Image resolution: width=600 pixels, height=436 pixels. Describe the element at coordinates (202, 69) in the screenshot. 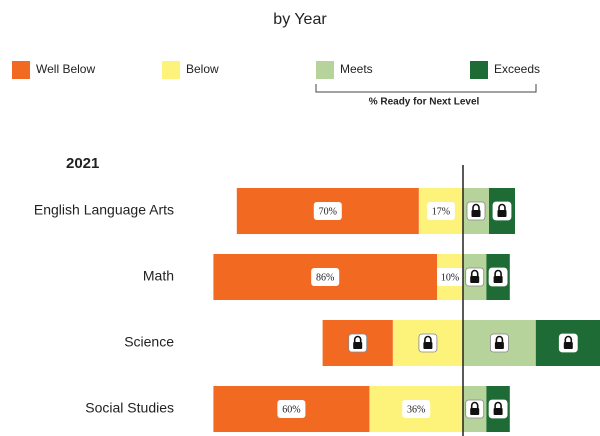

I see `legend-label: Below` at that location.